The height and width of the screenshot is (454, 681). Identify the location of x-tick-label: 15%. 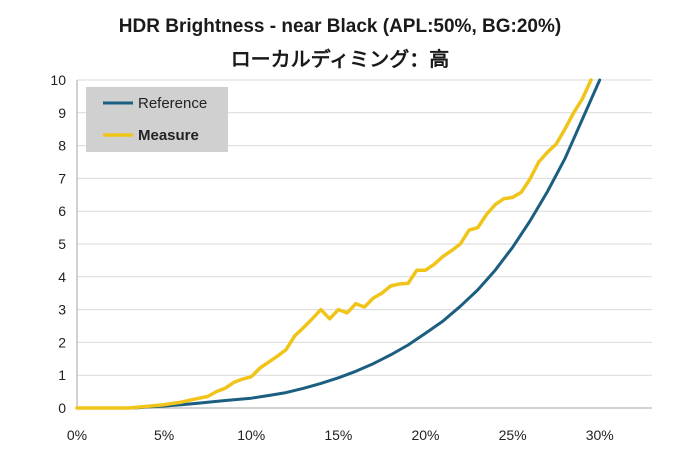
(338, 435).